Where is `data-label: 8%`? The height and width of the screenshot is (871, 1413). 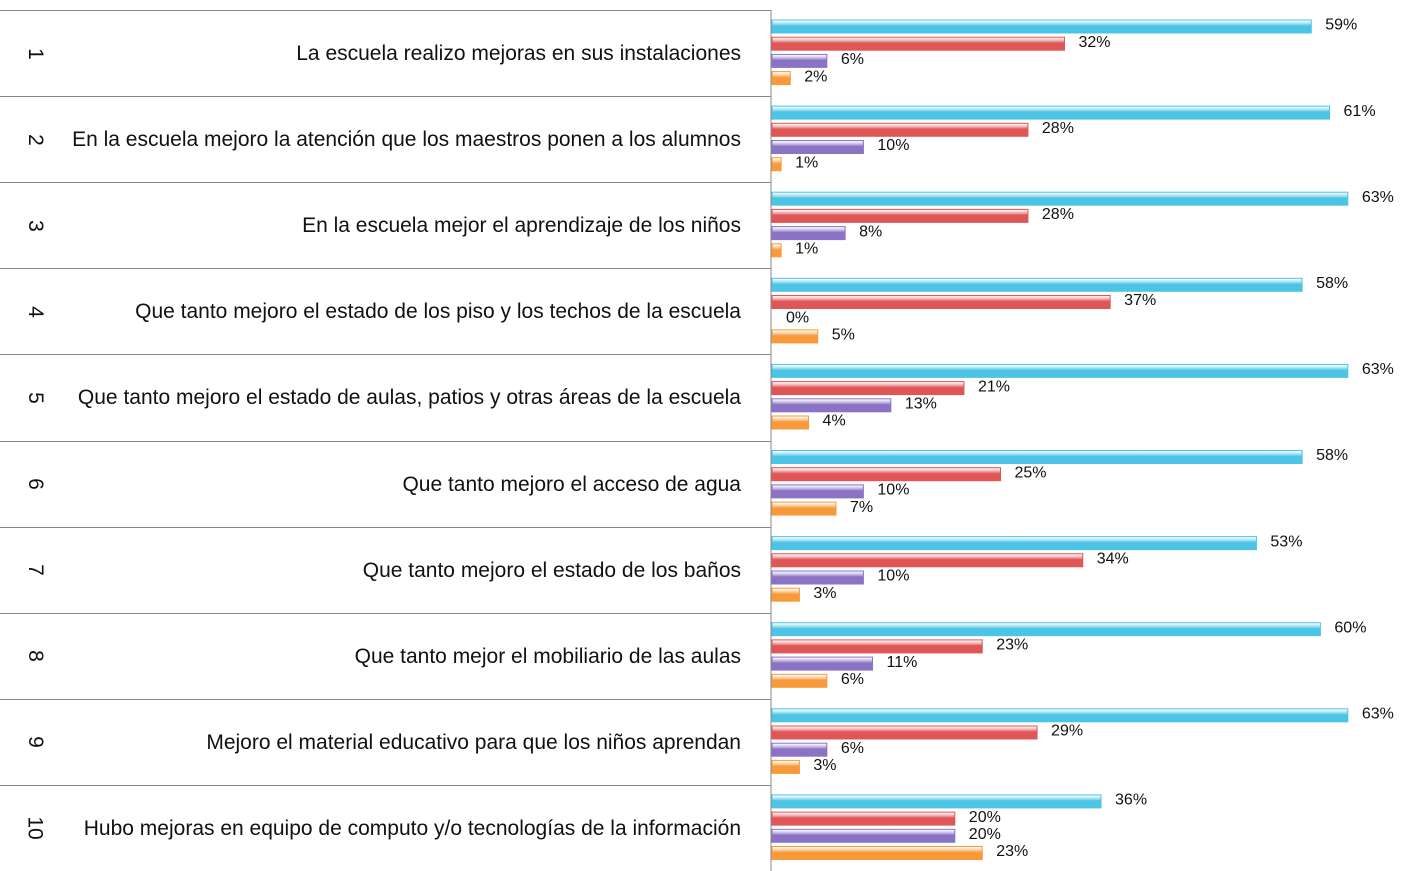 data-label: 8% is located at coordinates (870, 231).